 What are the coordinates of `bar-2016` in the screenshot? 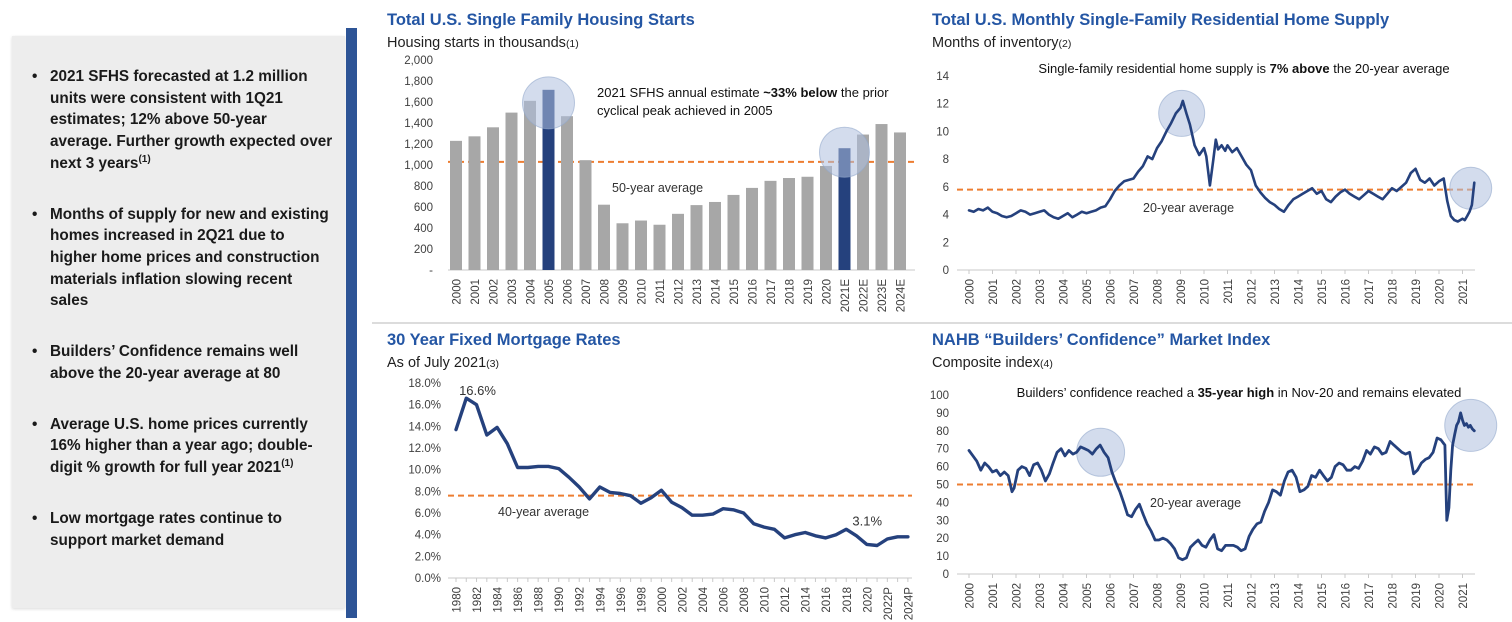 It's located at (752, 228).